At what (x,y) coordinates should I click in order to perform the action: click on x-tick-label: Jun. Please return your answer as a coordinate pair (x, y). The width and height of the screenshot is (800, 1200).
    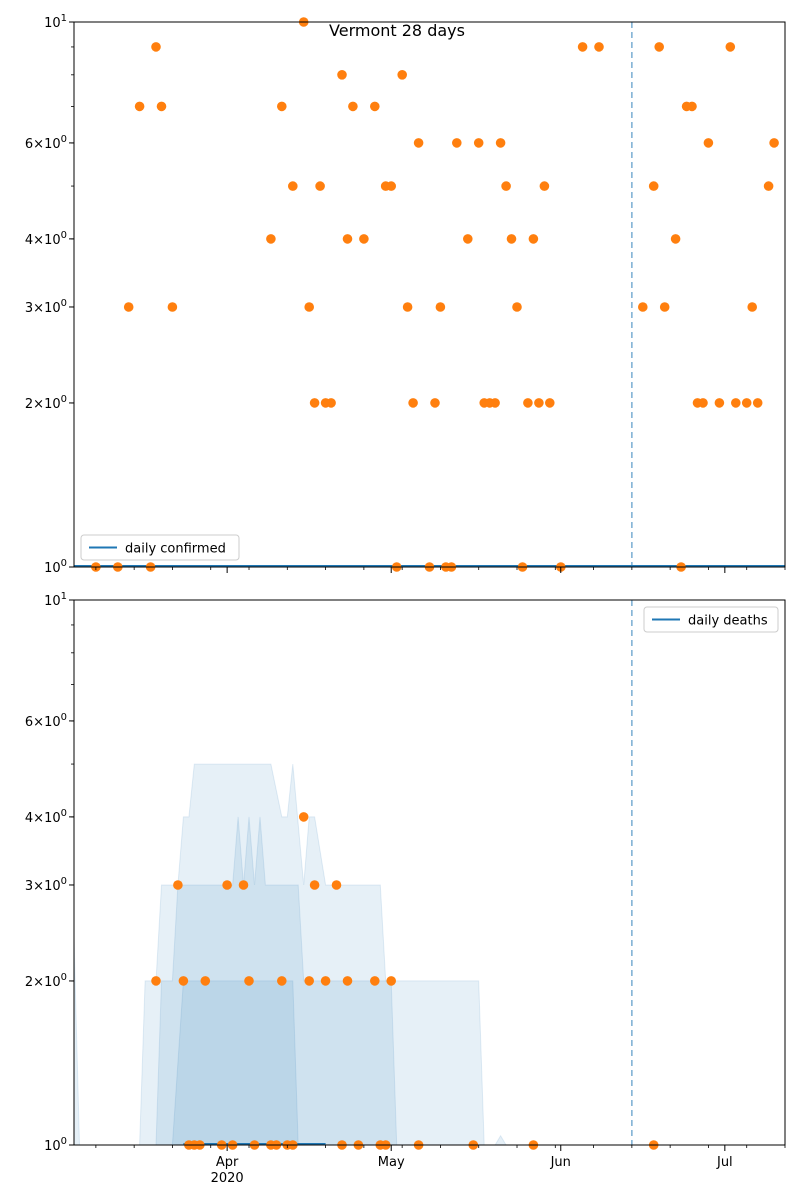
    Looking at the image, I should click on (560, 1162).